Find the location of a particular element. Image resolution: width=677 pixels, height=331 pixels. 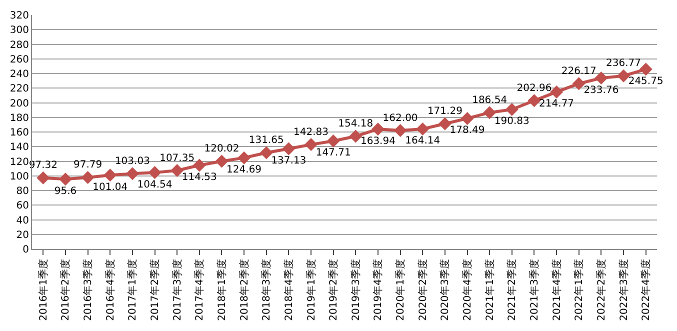

x-tick-label: 2018年1季度 is located at coordinates (222, 290).